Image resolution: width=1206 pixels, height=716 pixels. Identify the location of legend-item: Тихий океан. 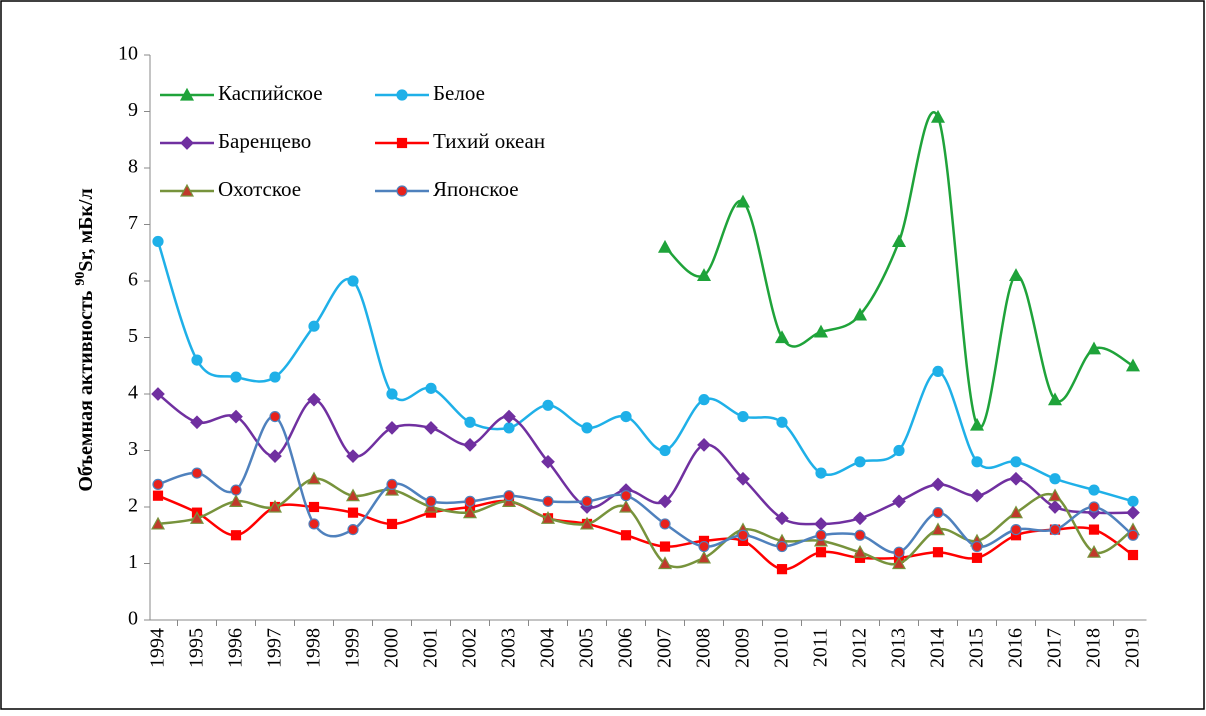
(460, 141).